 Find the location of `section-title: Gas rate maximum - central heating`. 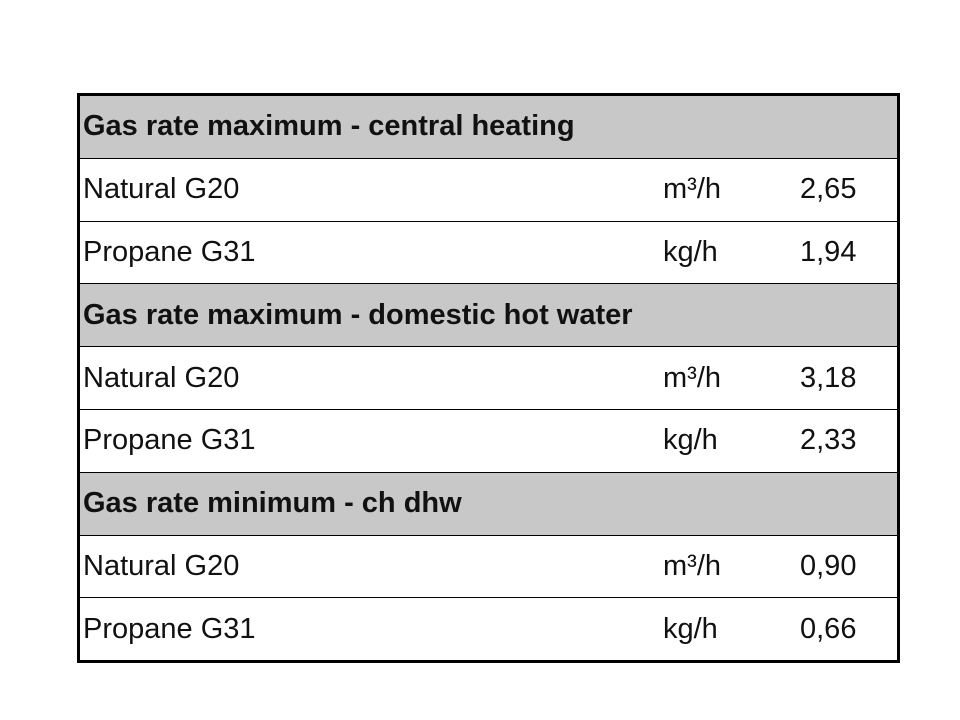

section-title: Gas rate maximum - central heating is located at coordinates (488, 126).